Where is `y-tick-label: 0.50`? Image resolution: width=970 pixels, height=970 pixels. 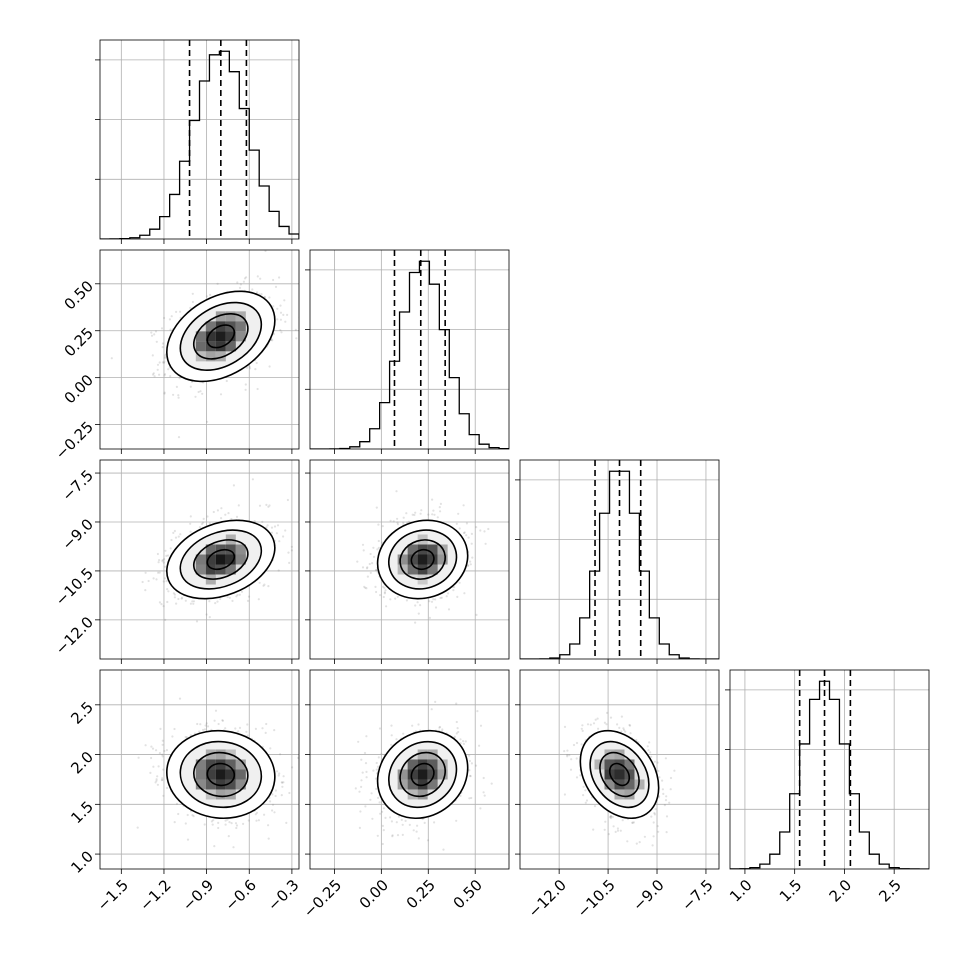
y-tick-label: 0.50 is located at coordinates (79, 295).